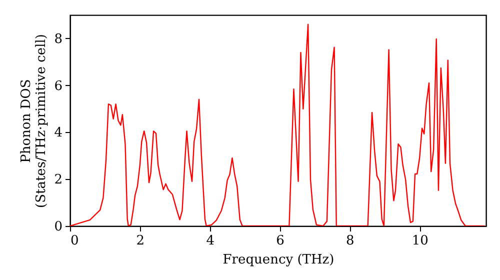 The height and width of the screenshot is (280, 500). What do you see at coordinates (58, 133) in the screenshot?
I see `y-tick-label: 4` at bounding box center [58, 133].